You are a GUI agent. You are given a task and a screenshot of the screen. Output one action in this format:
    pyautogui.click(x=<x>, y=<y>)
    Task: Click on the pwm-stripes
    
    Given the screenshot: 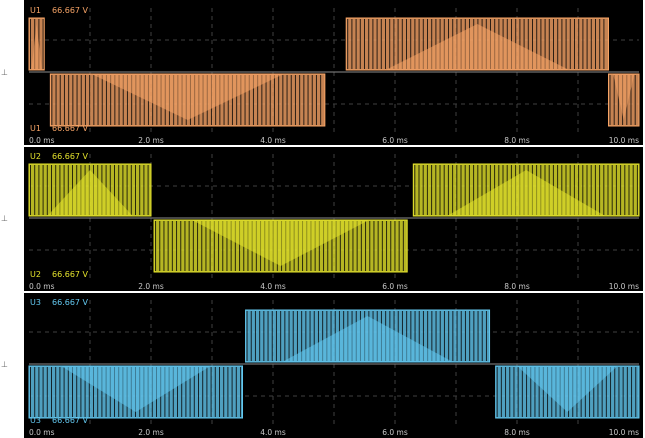 What is the action you would take?
    pyautogui.click(x=622, y=100)
    